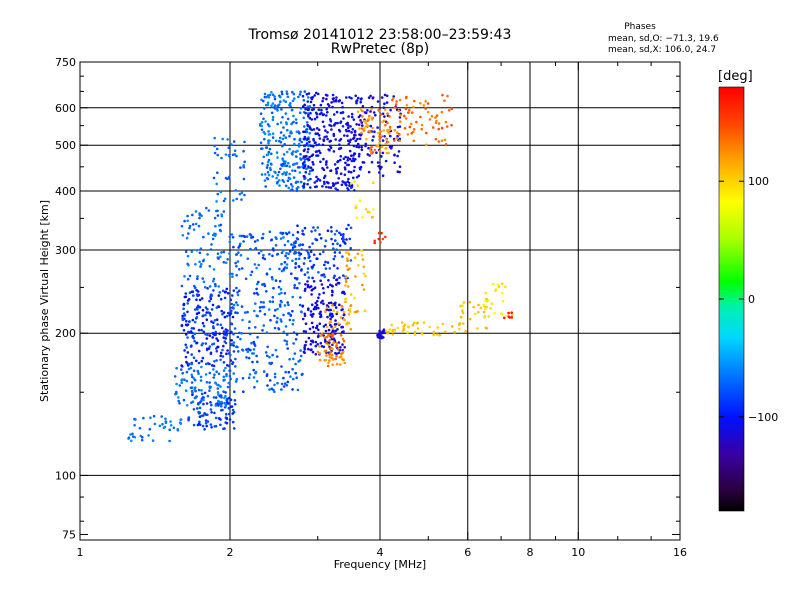 The height and width of the screenshot is (600, 800). What do you see at coordinates (751, 299) in the screenshot?
I see `colorbar-tick-label: 0` at bounding box center [751, 299].